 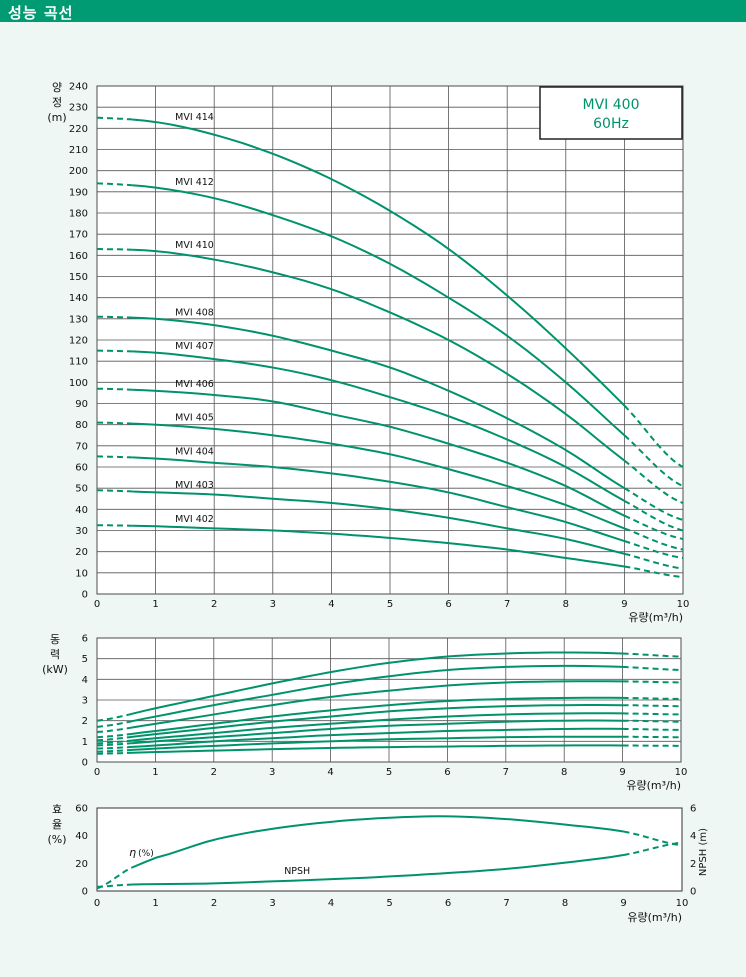 What do you see at coordinates (194, 452) in the screenshot?
I see `series-label: MVI 404` at bounding box center [194, 452].